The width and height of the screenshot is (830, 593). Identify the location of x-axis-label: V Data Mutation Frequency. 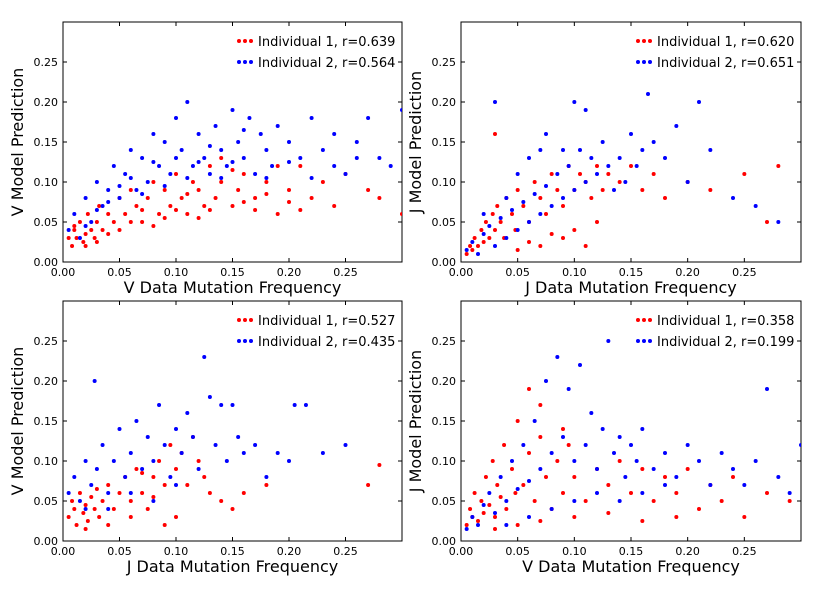
(233, 287).